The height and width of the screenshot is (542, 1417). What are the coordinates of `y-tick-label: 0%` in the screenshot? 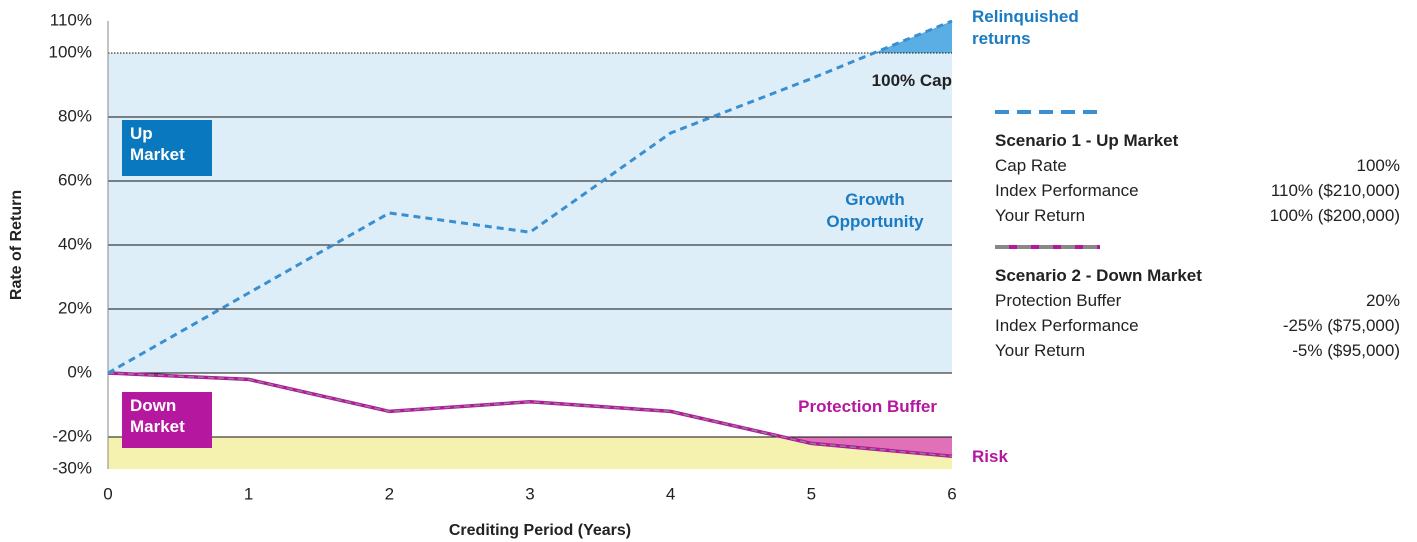 It's located at (79, 371).